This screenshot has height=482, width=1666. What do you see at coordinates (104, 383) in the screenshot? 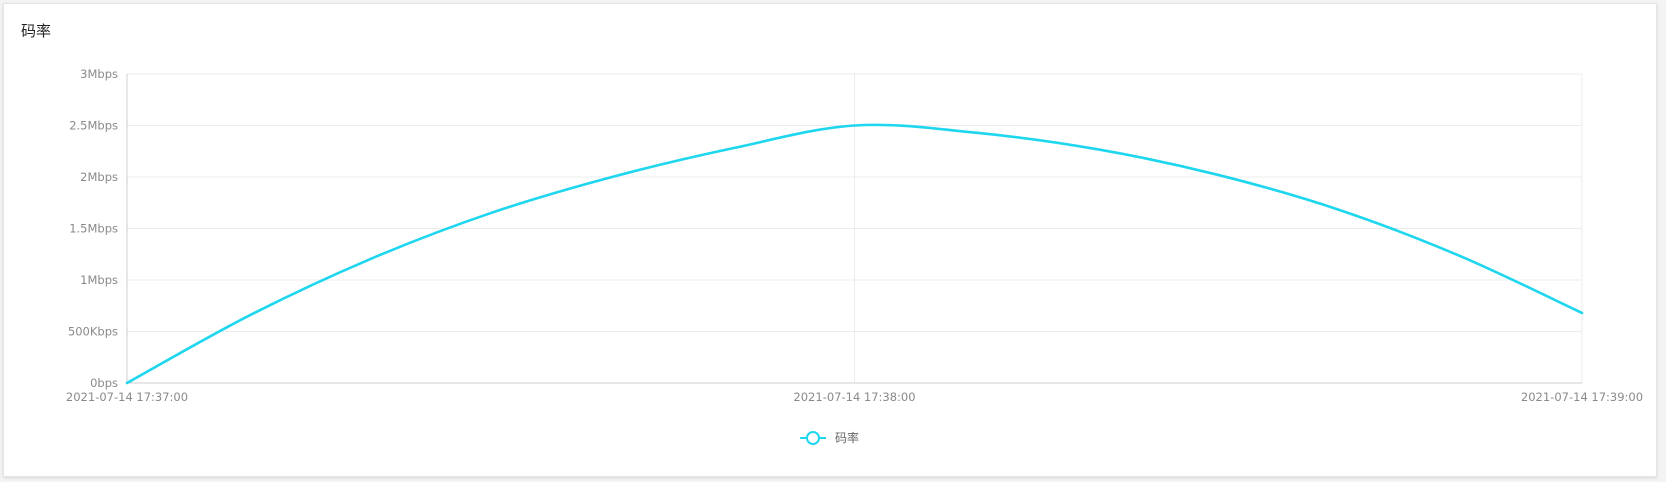
I see `y-tick-label: 0bps` at bounding box center [104, 383].